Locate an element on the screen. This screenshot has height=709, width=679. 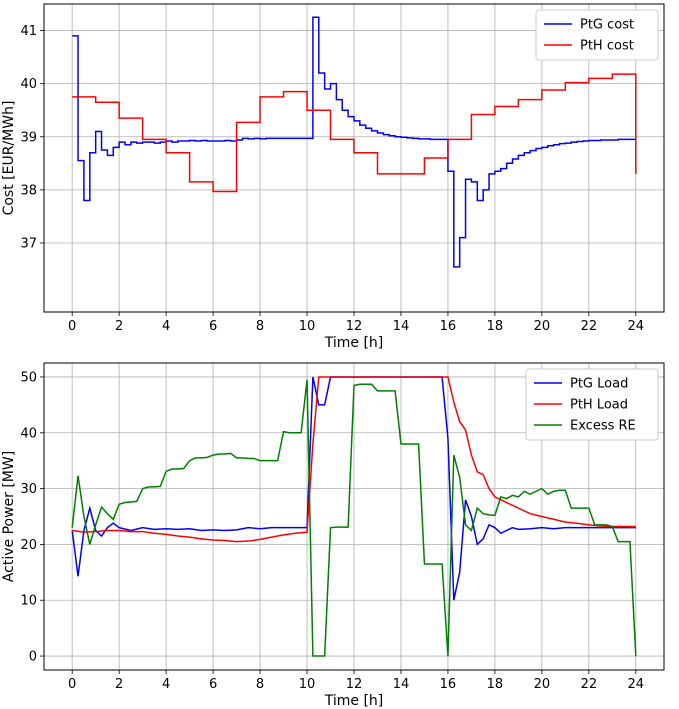
legend: PtG cost PtH cost is located at coordinates (597, 35).